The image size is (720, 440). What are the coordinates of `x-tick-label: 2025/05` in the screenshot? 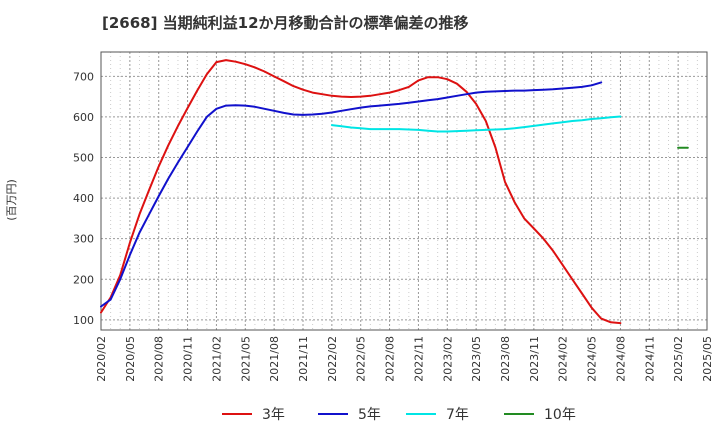 It's located at (707, 359).